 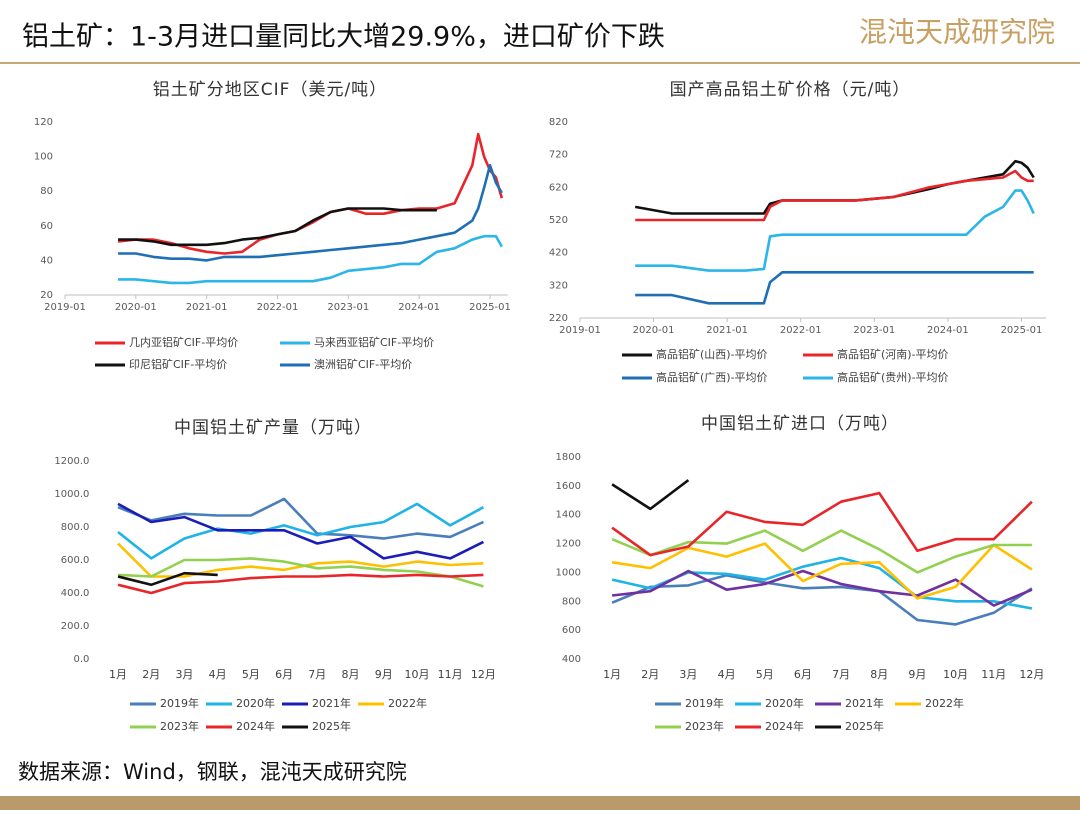 I want to click on y-tick-label: 20, so click(x=46, y=295).